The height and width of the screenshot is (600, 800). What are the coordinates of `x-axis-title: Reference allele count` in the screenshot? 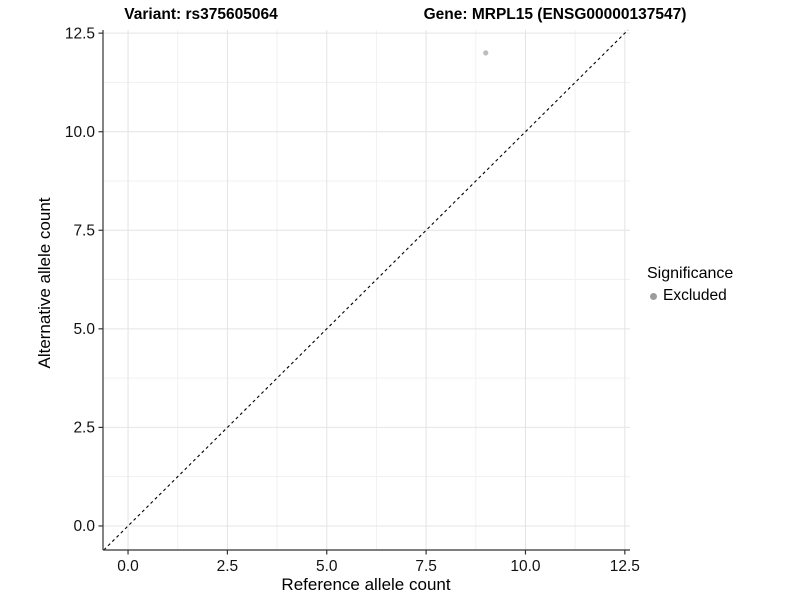 It's located at (366, 584).